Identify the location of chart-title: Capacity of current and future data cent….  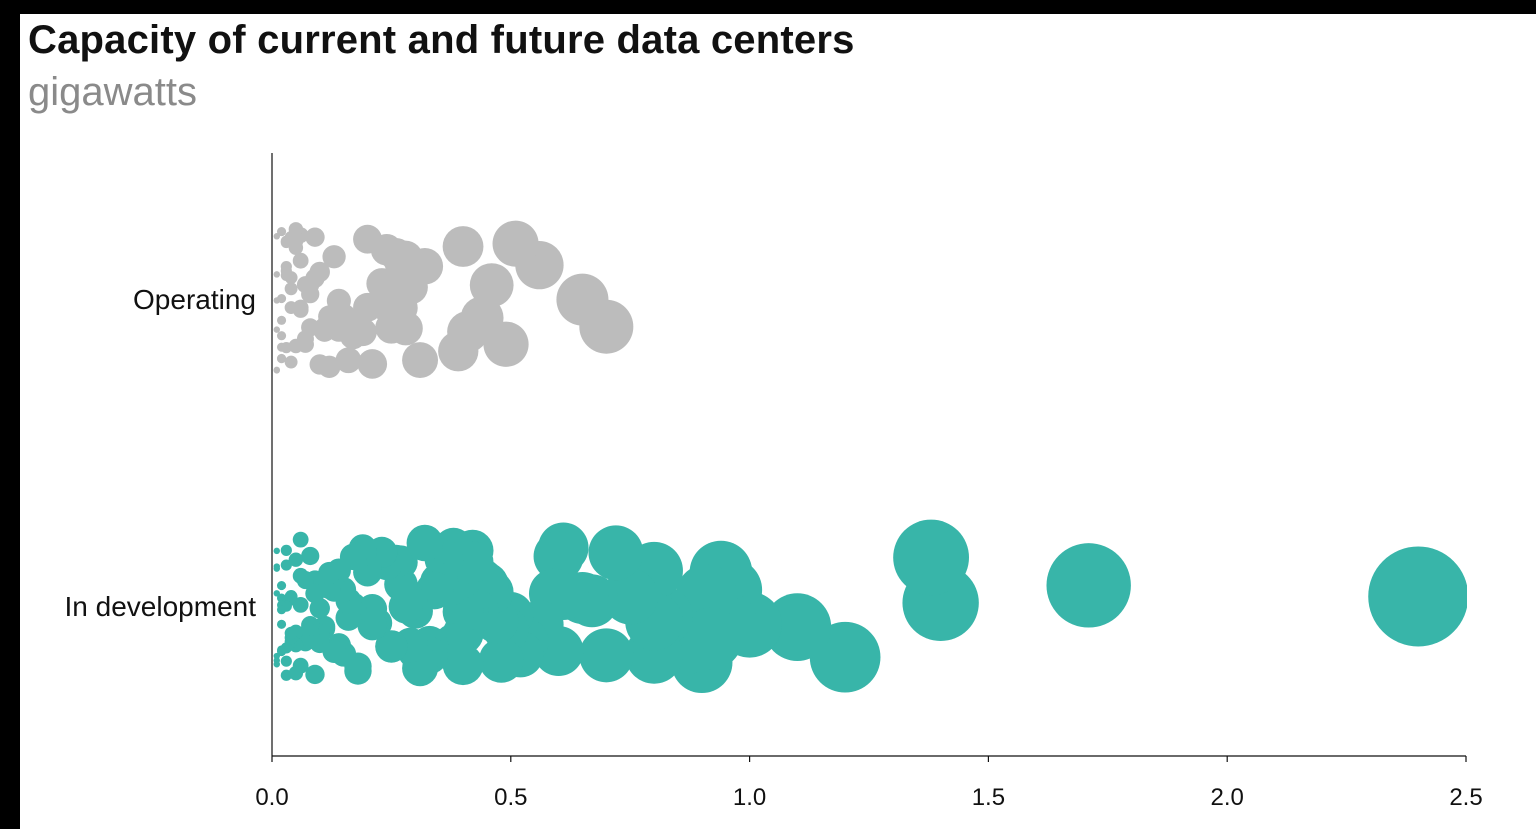
(441, 40).